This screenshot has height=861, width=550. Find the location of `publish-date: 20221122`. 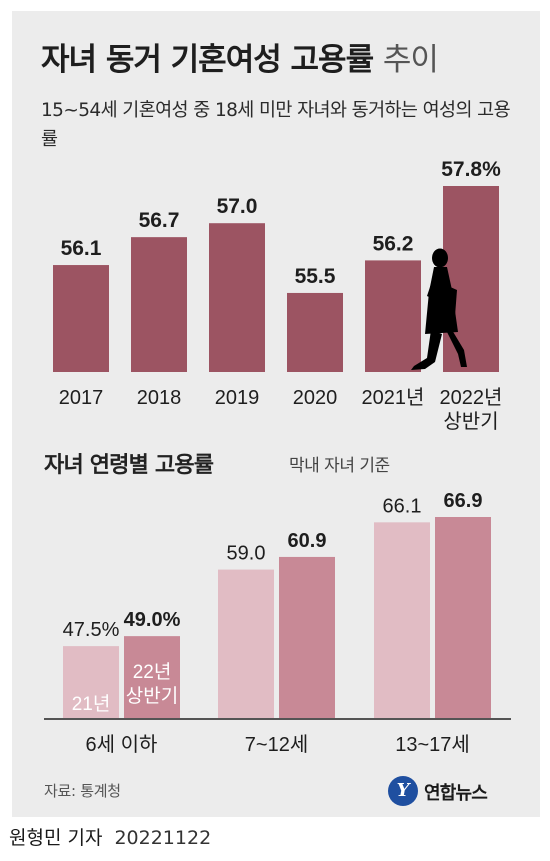

publish-date: 20221122 is located at coordinates (163, 838).